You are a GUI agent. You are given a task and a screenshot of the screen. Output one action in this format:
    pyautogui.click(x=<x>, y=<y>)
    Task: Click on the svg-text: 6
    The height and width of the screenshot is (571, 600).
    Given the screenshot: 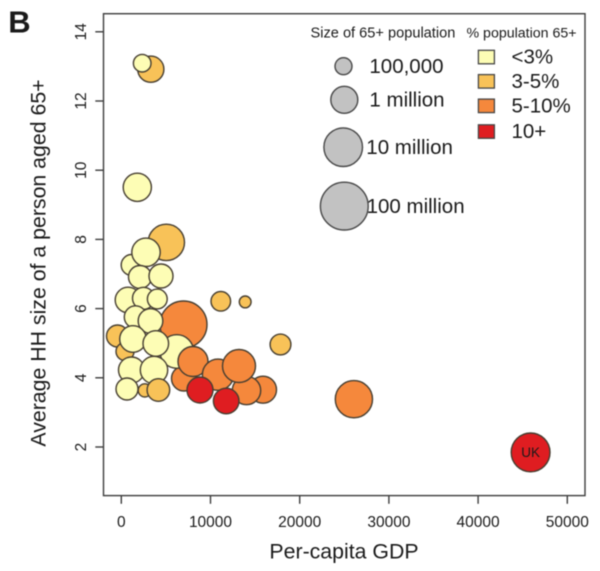 What is the action you would take?
    pyautogui.click(x=81, y=308)
    